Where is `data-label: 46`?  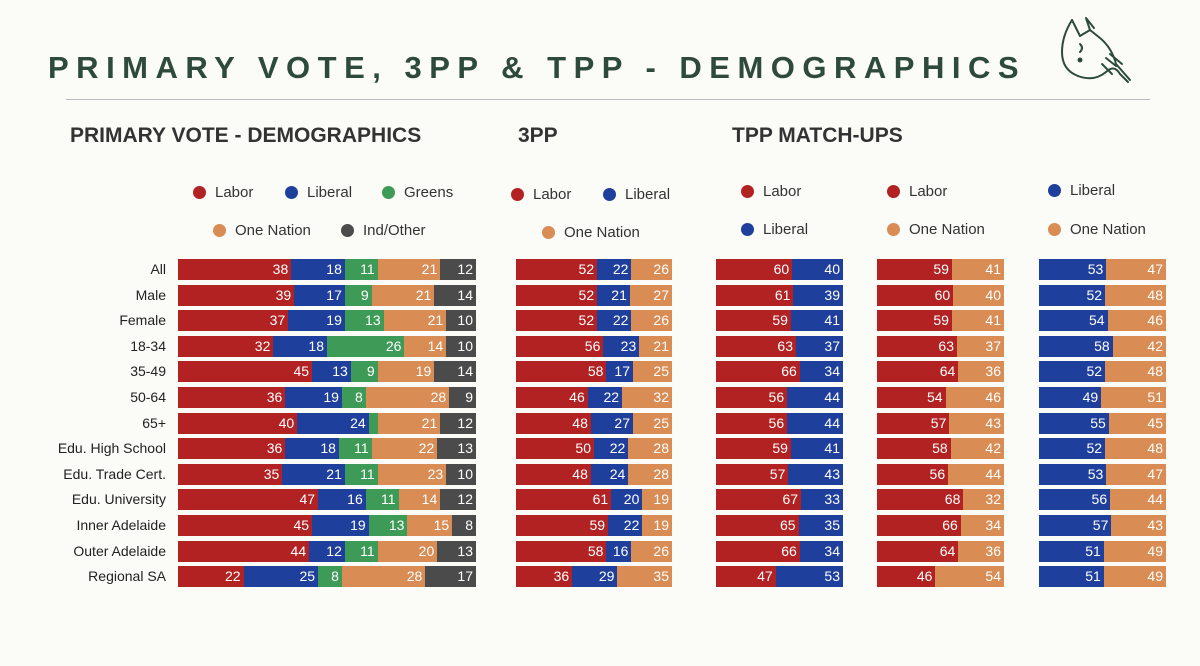 data-label: 46 is located at coordinates (1155, 320).